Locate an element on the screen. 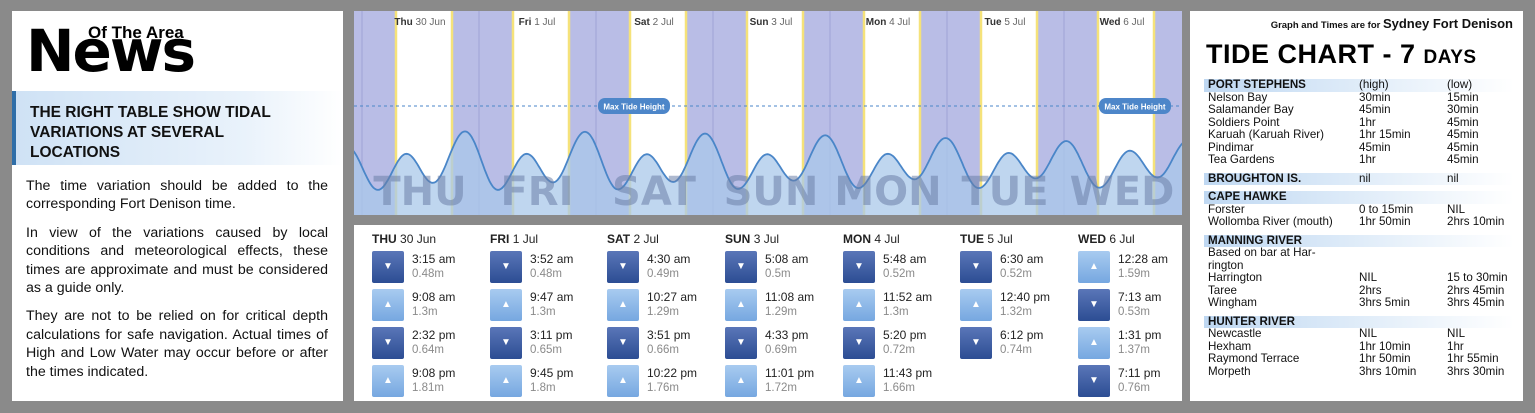 The width and height of the screenshot is (1535, 413). tide-time: 3:15 am is located at coordinates (434, 259).